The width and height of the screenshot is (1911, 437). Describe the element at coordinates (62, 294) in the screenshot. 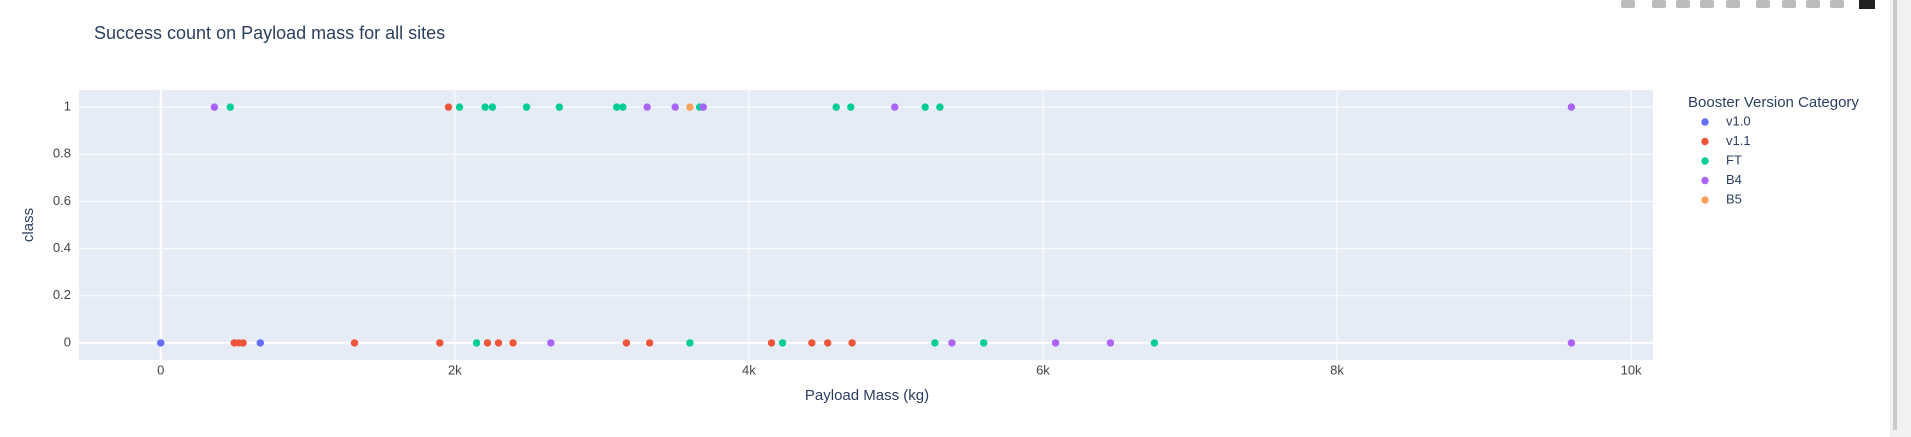

I see `y-tick-label: 0.2` at that location.